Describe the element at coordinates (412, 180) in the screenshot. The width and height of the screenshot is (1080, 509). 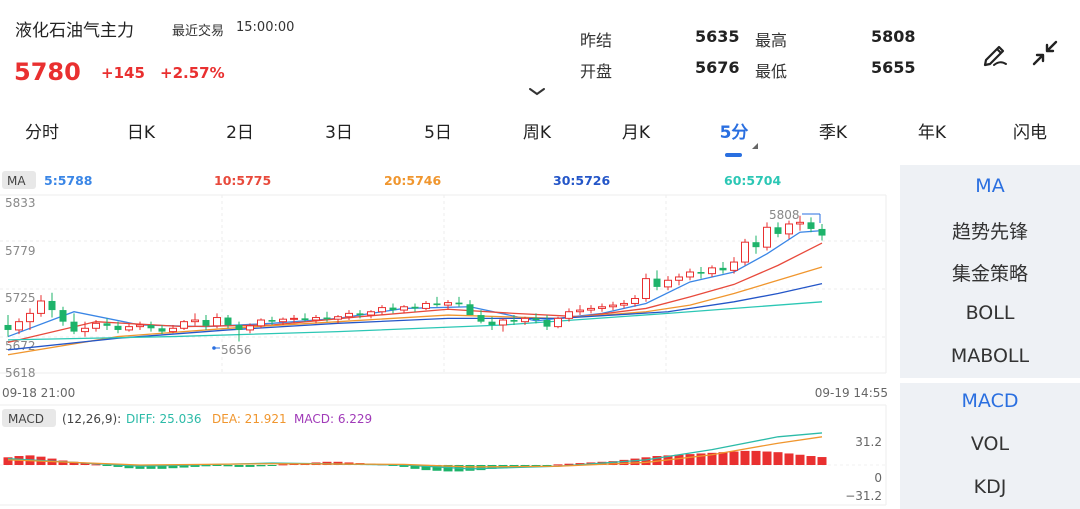
I see `ma20-legend: 20:5746` at that location.